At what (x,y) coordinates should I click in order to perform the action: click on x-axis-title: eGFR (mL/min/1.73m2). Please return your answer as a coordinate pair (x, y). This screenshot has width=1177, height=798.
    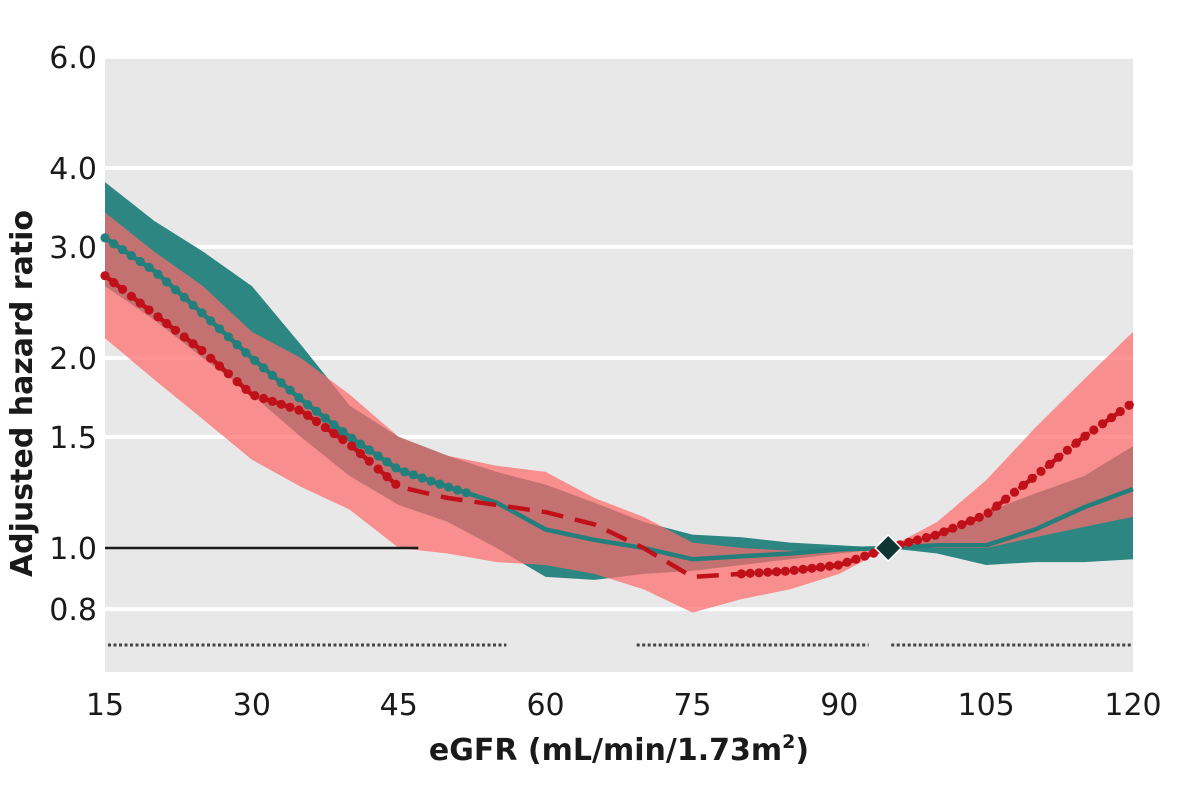
    Looking at the image, I should click on (619, 749).